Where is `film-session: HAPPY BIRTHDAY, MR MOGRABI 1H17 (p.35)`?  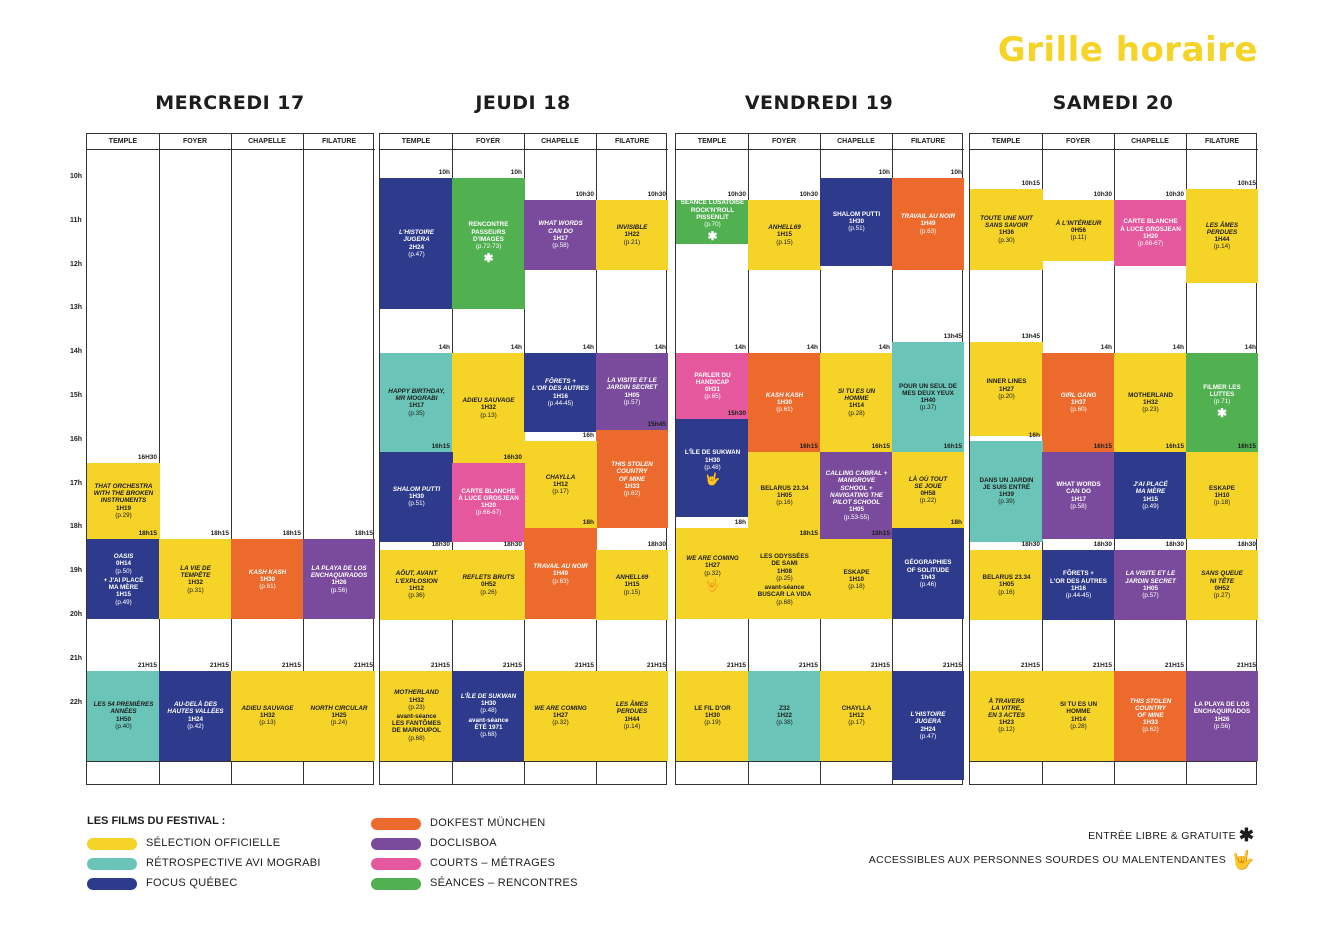 film-session: HAPPY BIRTHDAY, MR MOGRABI 1H17 (p.35) is located at coordinates (416, 402).